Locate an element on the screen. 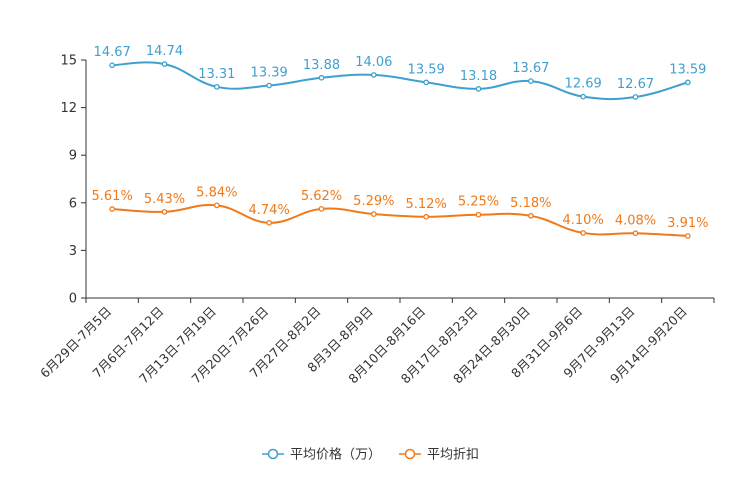 The image size is (744, 496). data-label: 13.31 is located at coordinates (216, 74).